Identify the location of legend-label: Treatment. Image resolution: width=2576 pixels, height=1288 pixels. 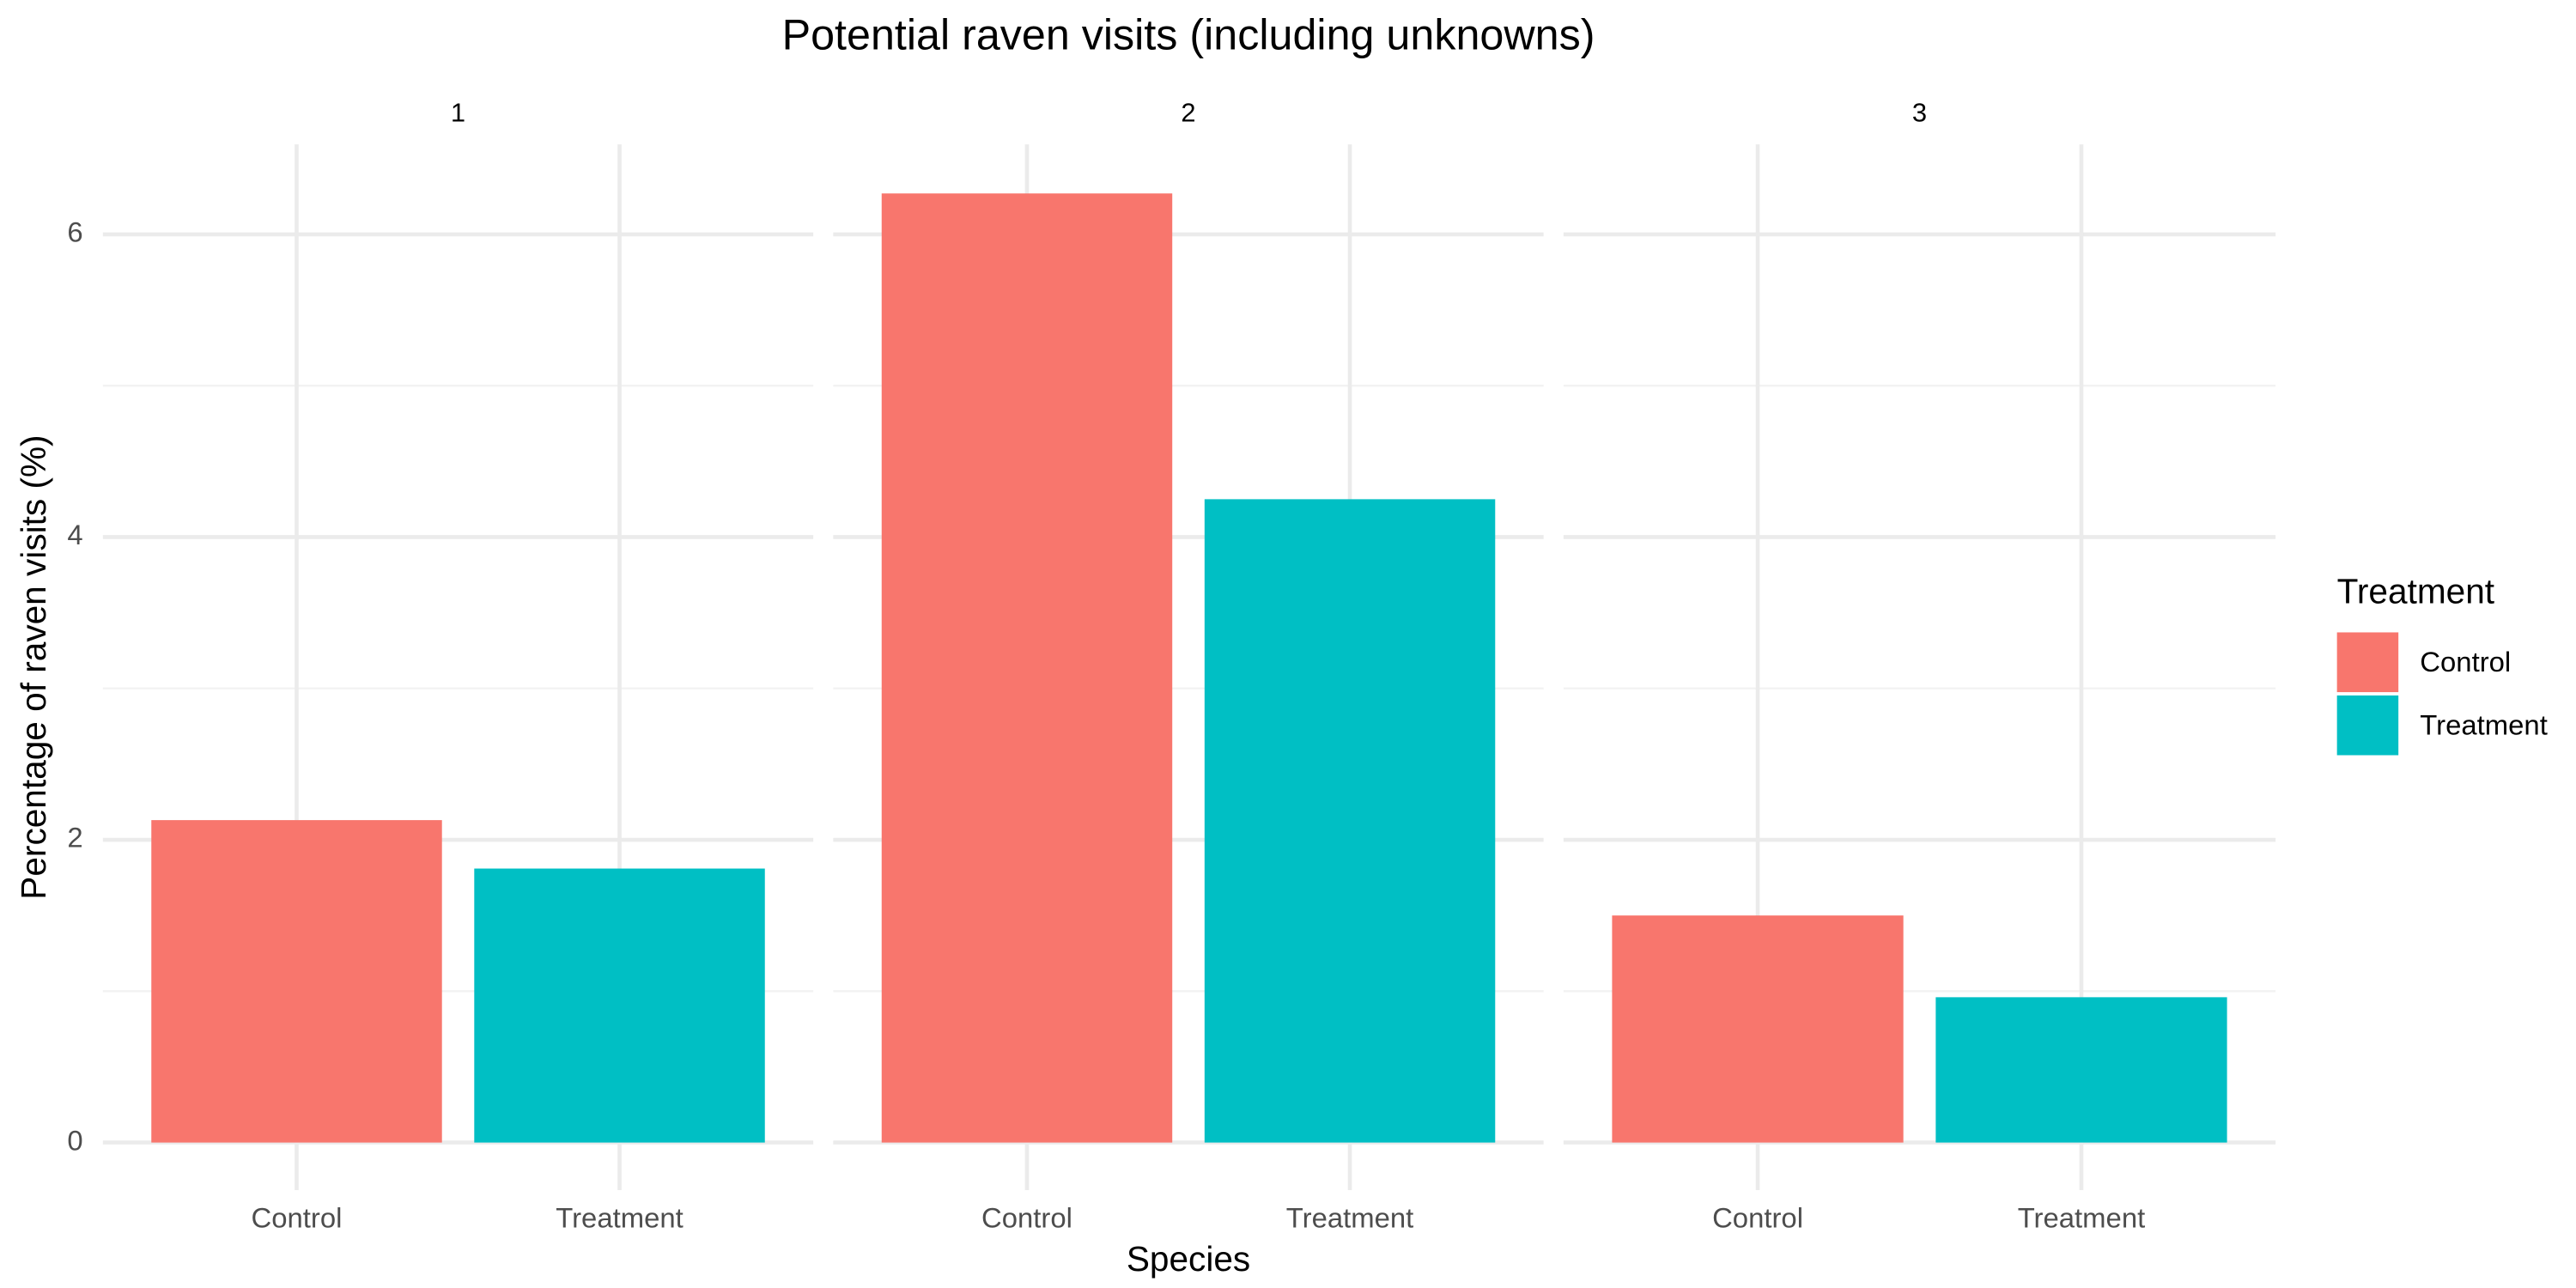
(2484, 724).